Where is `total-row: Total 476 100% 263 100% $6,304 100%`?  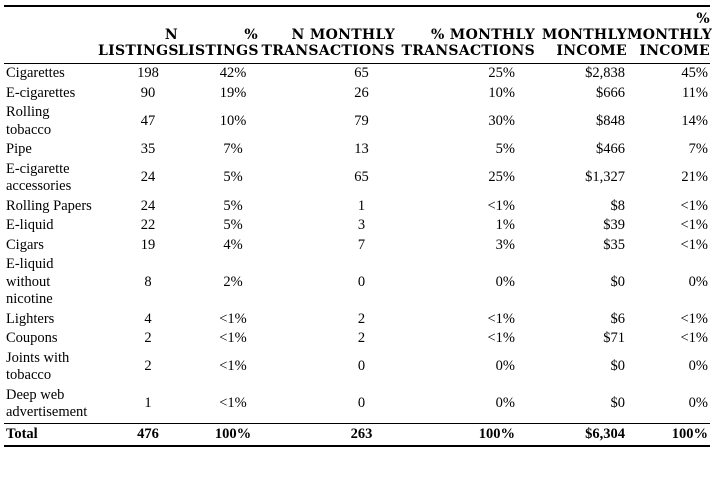 total-row: Total 476 100% 263 100% $6,304 100% is located at coordinates (357, 434).